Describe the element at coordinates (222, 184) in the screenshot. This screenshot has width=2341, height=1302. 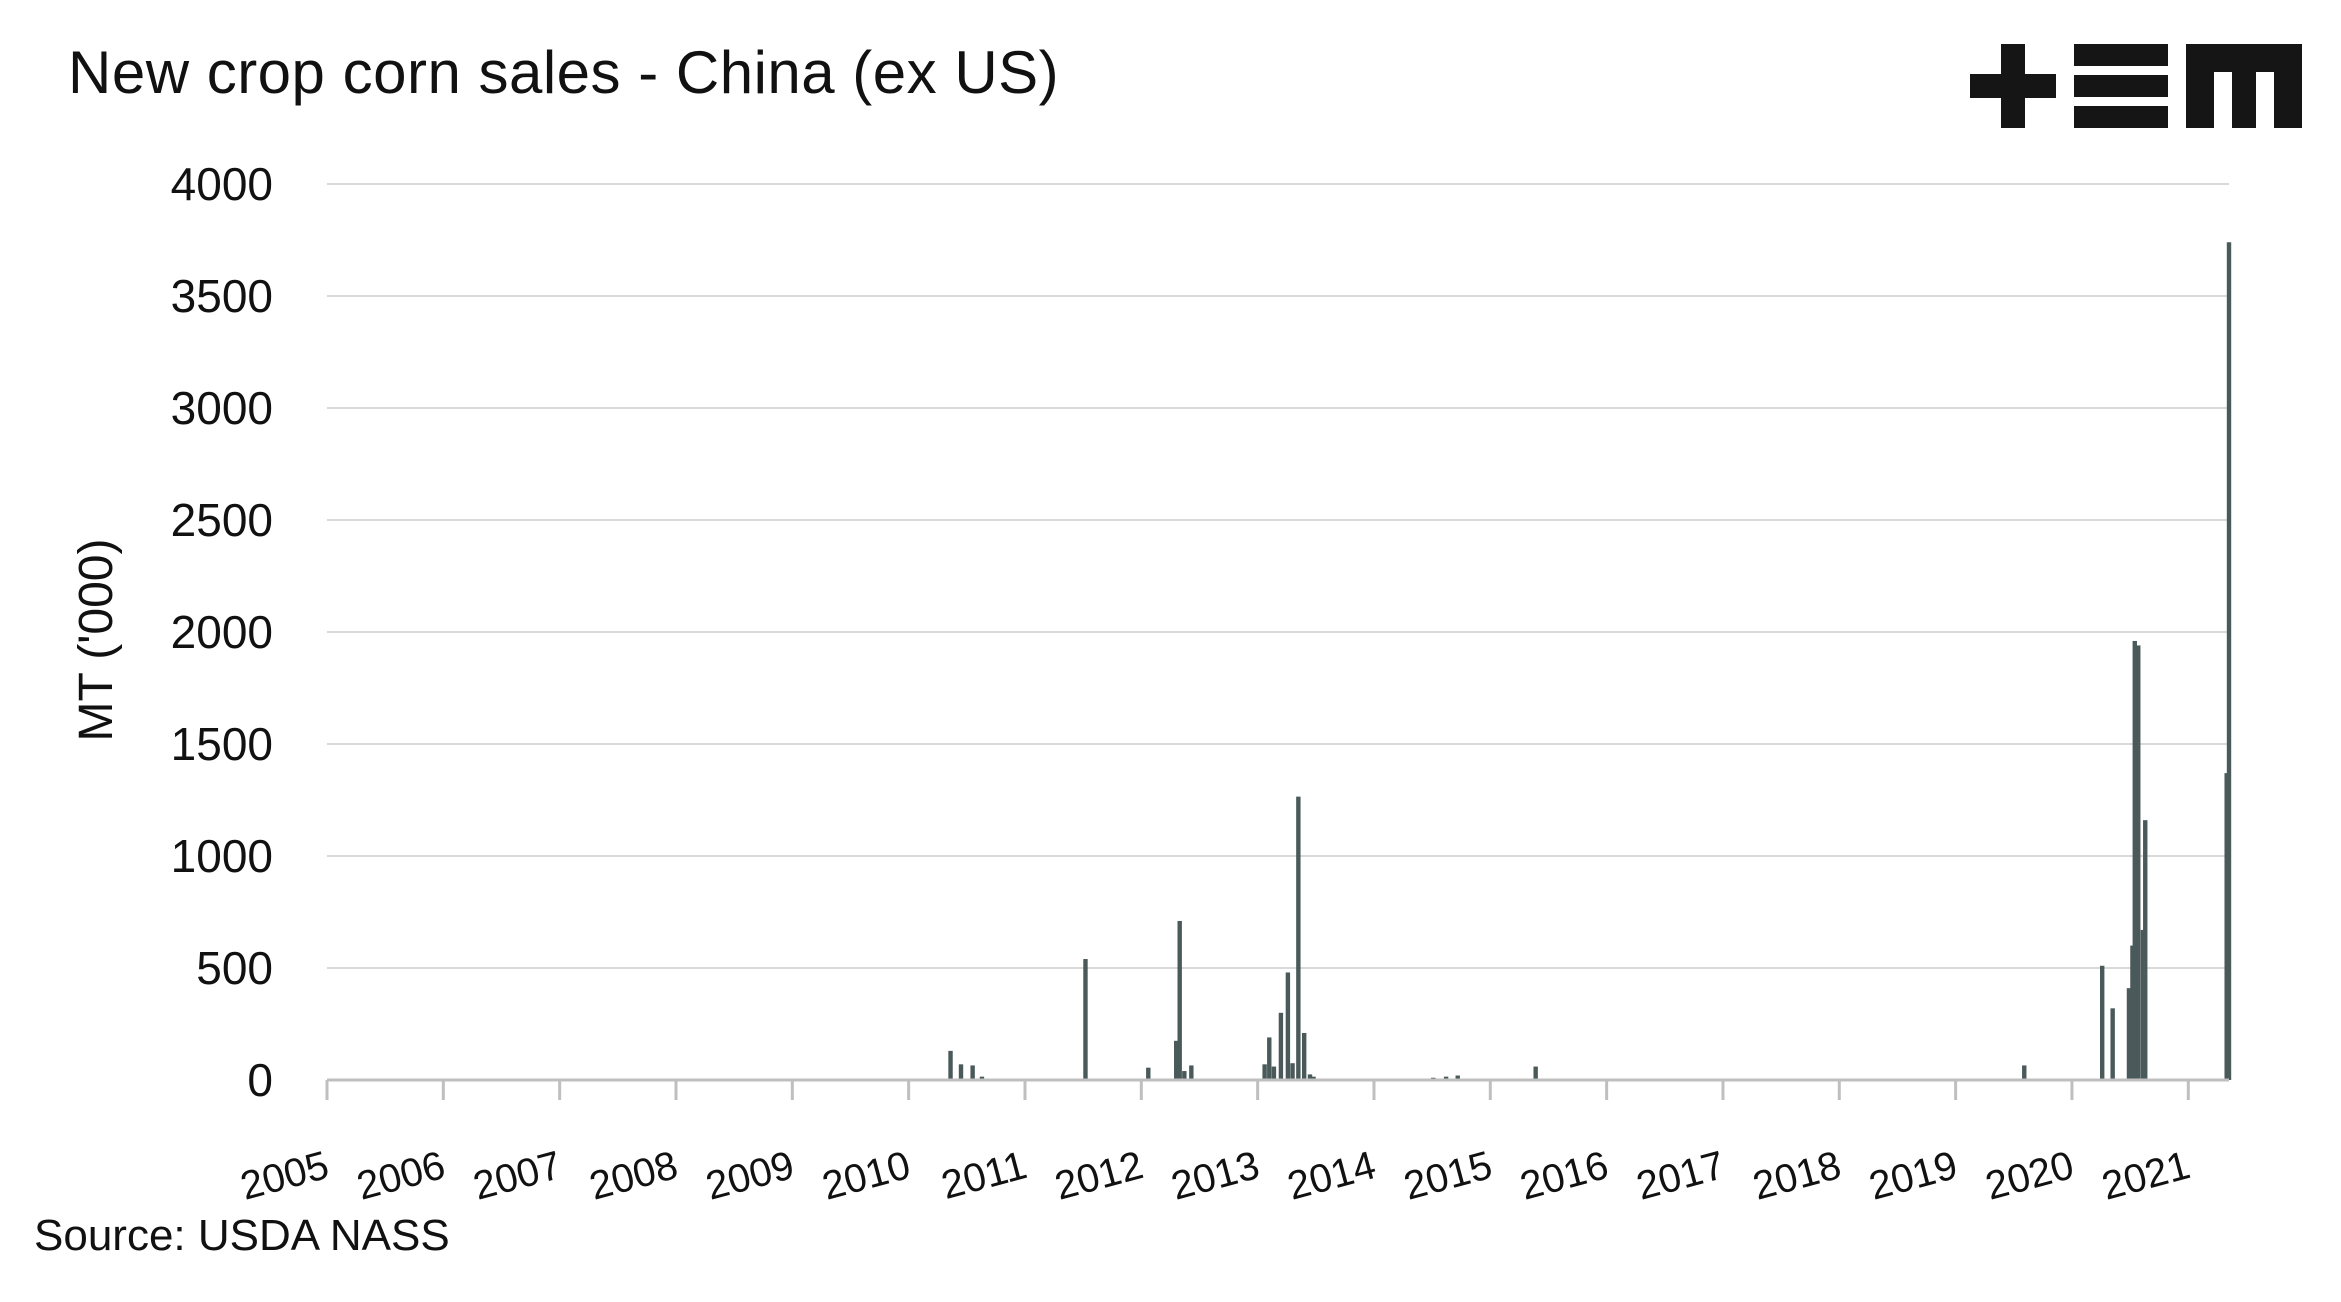
I see `y-tick-label: 4000` at that location.